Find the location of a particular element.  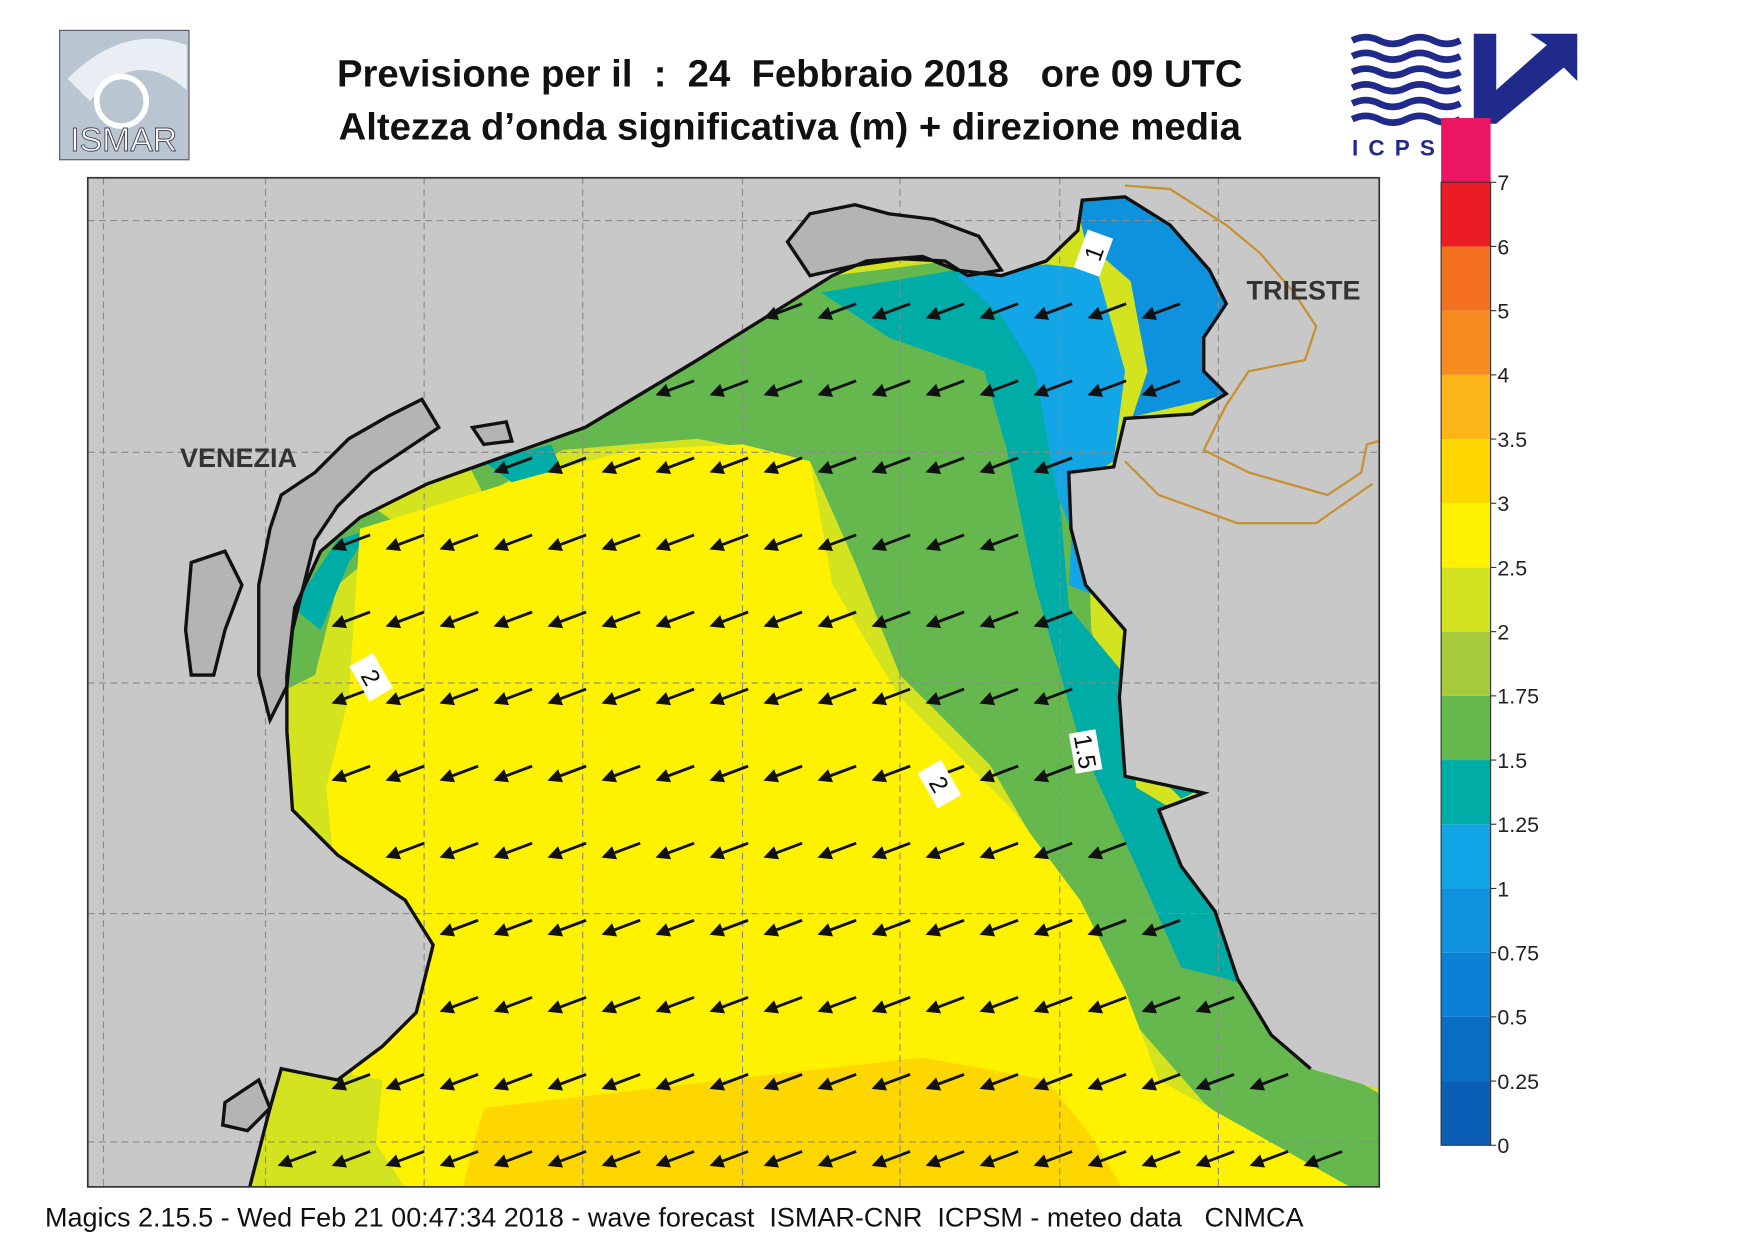

ismar-logo: ISMAR is located at coordinates (124, 95).